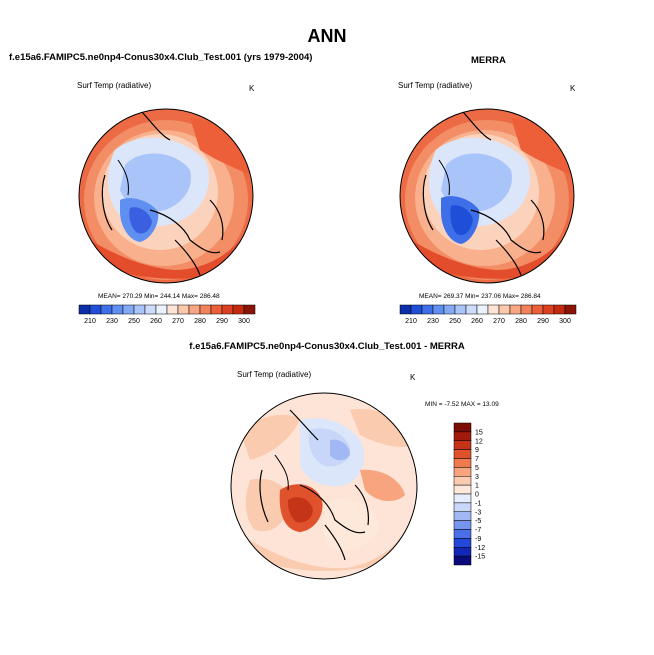 This screenshot has width=654, height=655. What do you see at coordinates (478, 512) in the screenshot?
I see `colorbar-tick-label: -3` at bounding box center [478, 512].